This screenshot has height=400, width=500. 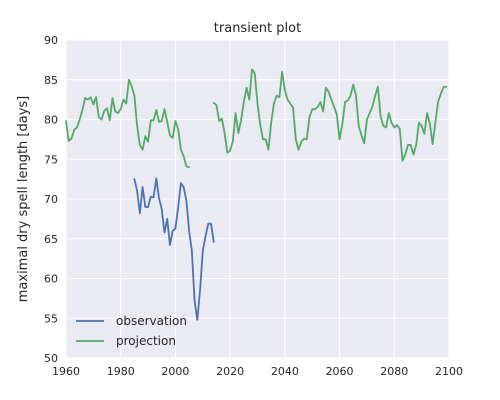 What do you see at coordinates (394, 371) in the screenshot?
I see `x-tick-label: 2080` at bounding box center [394, 371].